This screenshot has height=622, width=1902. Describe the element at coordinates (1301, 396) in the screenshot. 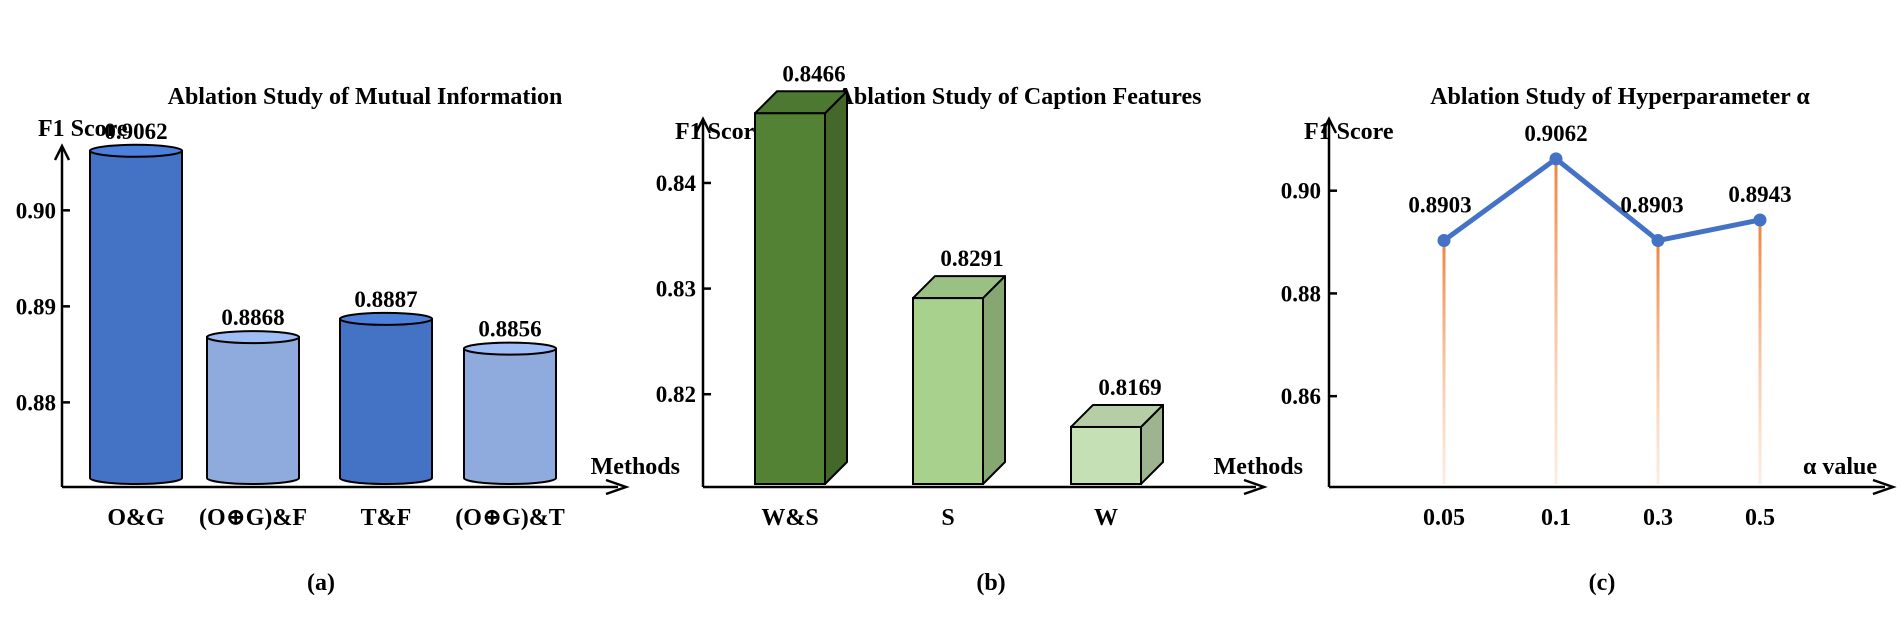

I see `y-tick-label: 0.86` at that location.